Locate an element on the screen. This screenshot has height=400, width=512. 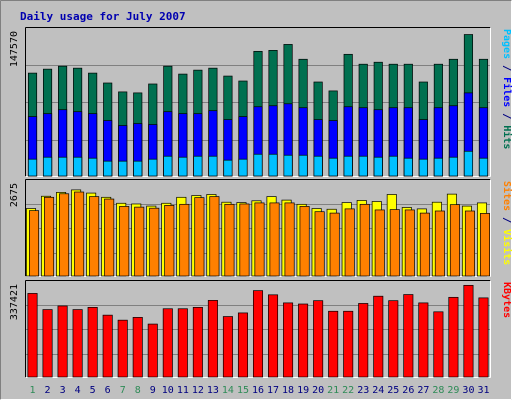
legend-label: Sites / Visits is located at coordinates (506, 223).